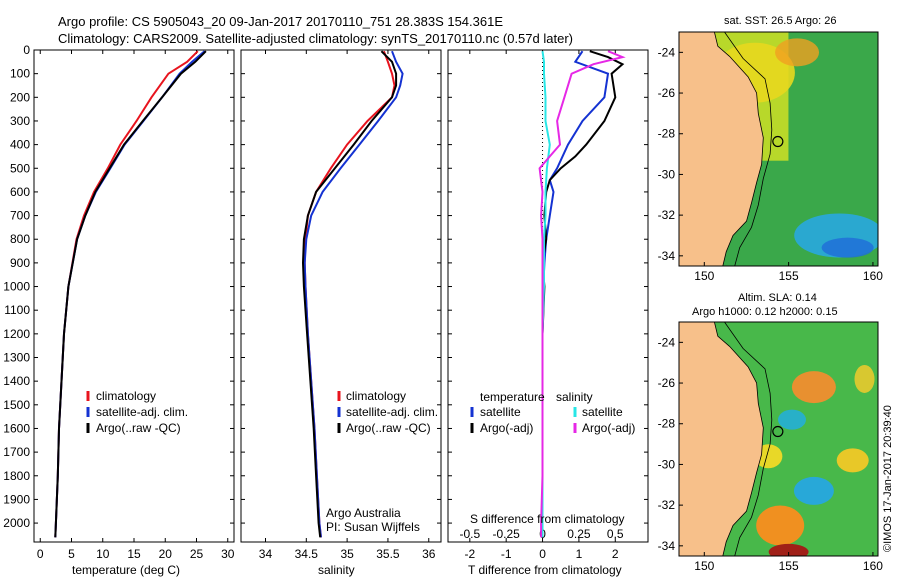 The width and height of the screenshot is (900, 580). What do you see at coordinates (16, 476) in the screenshot?
I see `y-tick-label: 1800` at bounding box center [16, 476].